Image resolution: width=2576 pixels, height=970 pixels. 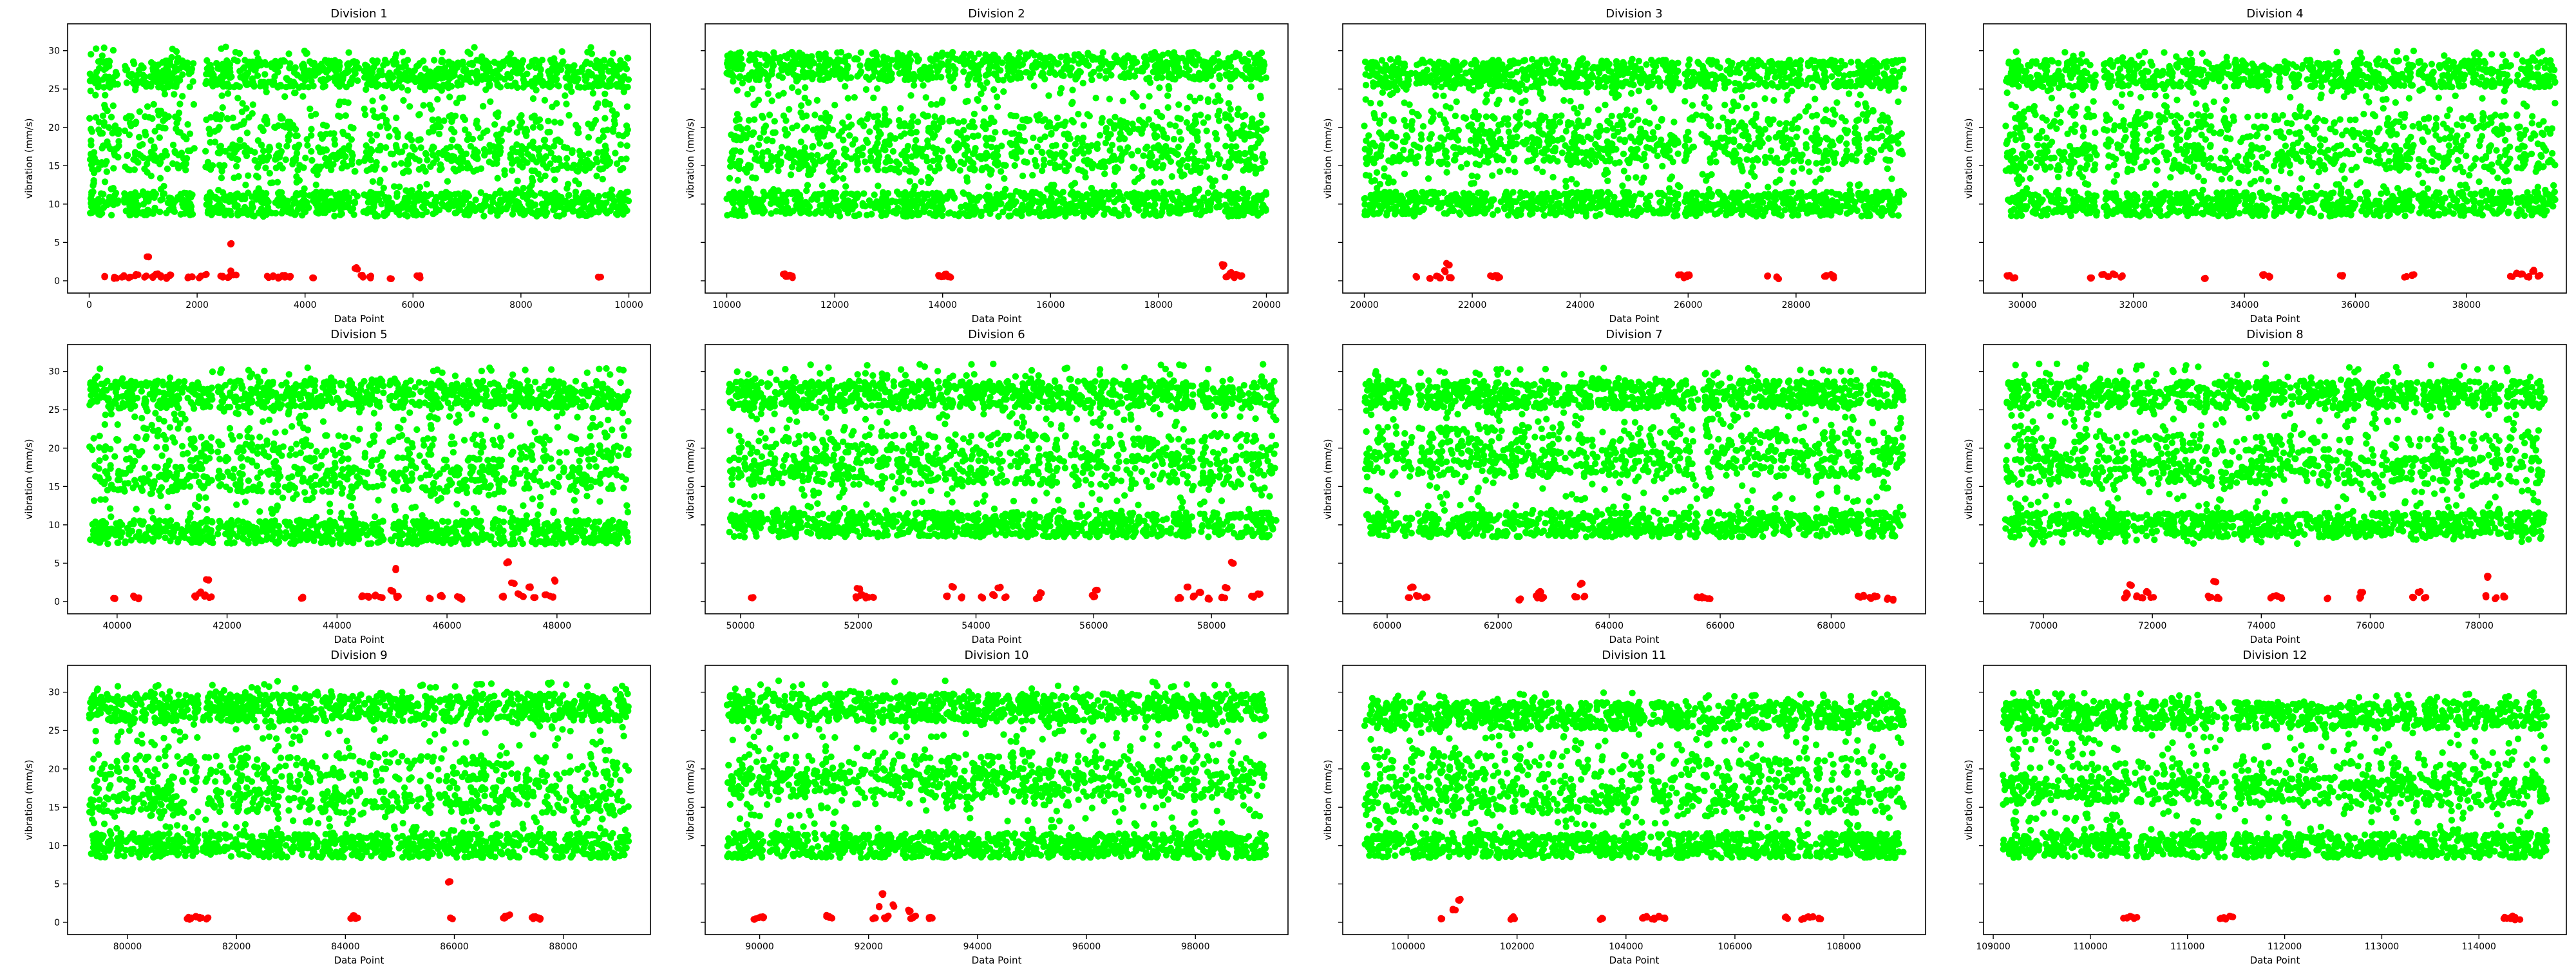 I want to click on x-tick-label: 2000, so click(x=197, y=305).